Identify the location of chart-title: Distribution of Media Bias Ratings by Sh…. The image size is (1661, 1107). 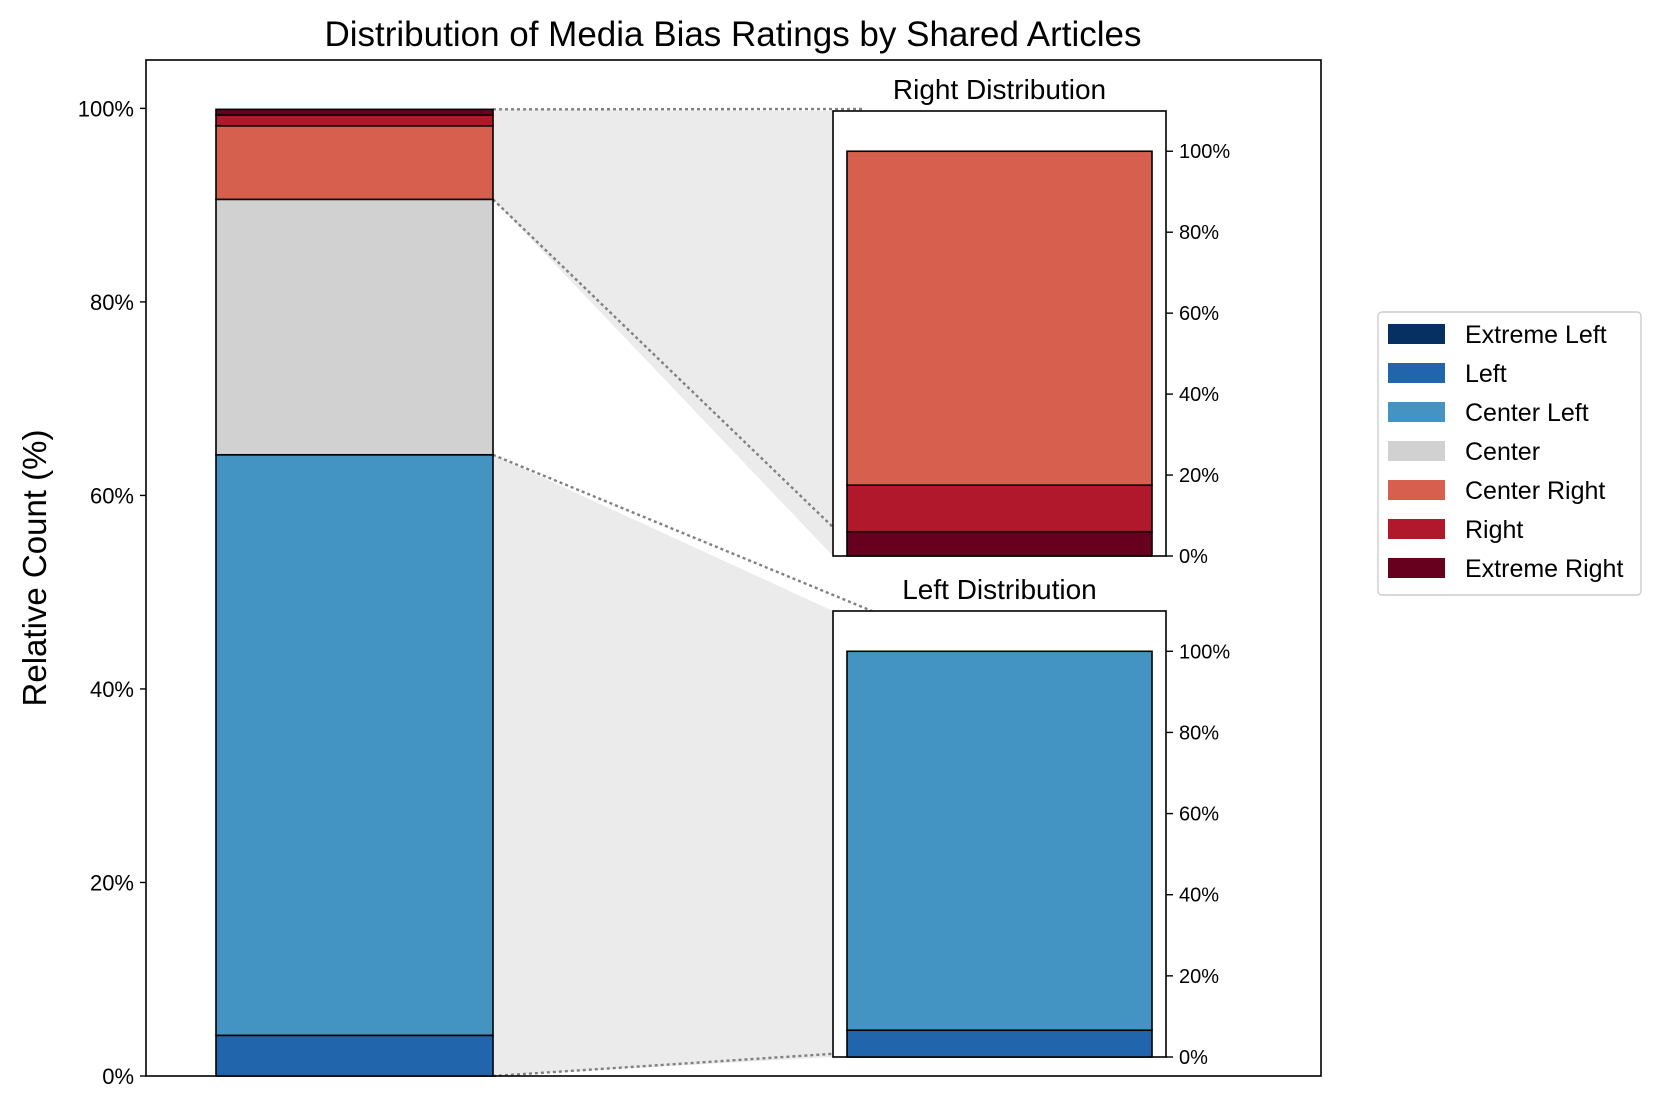
(732, 34).